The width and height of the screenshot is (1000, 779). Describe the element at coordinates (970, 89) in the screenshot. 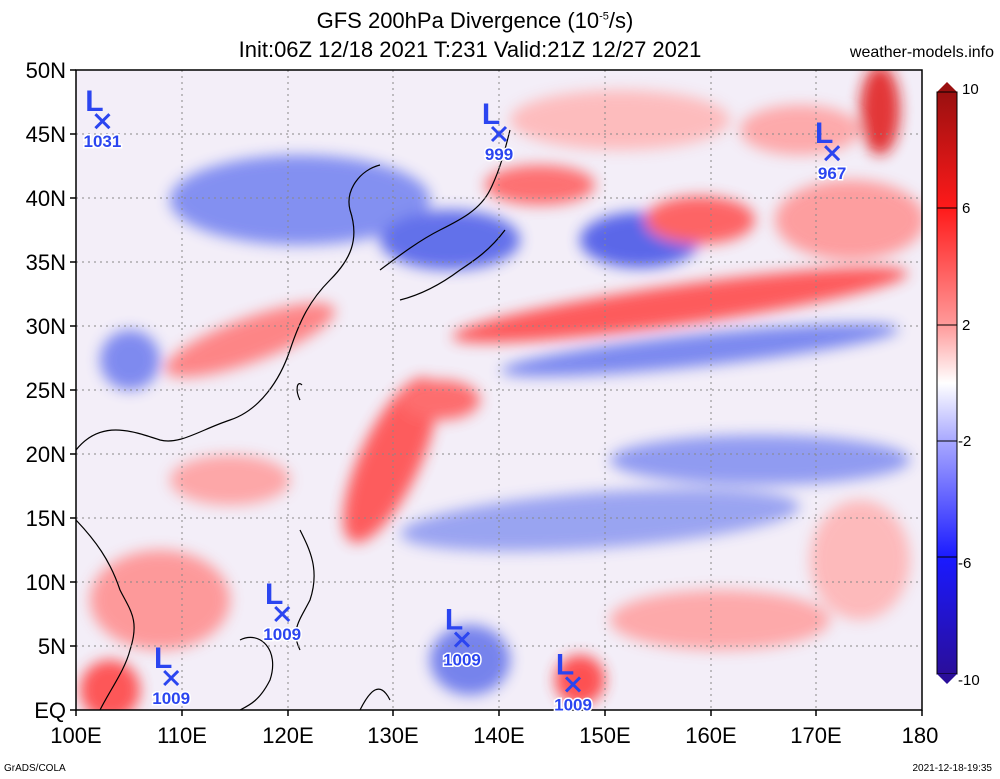

I see `colorbar-label: 10` at that location.